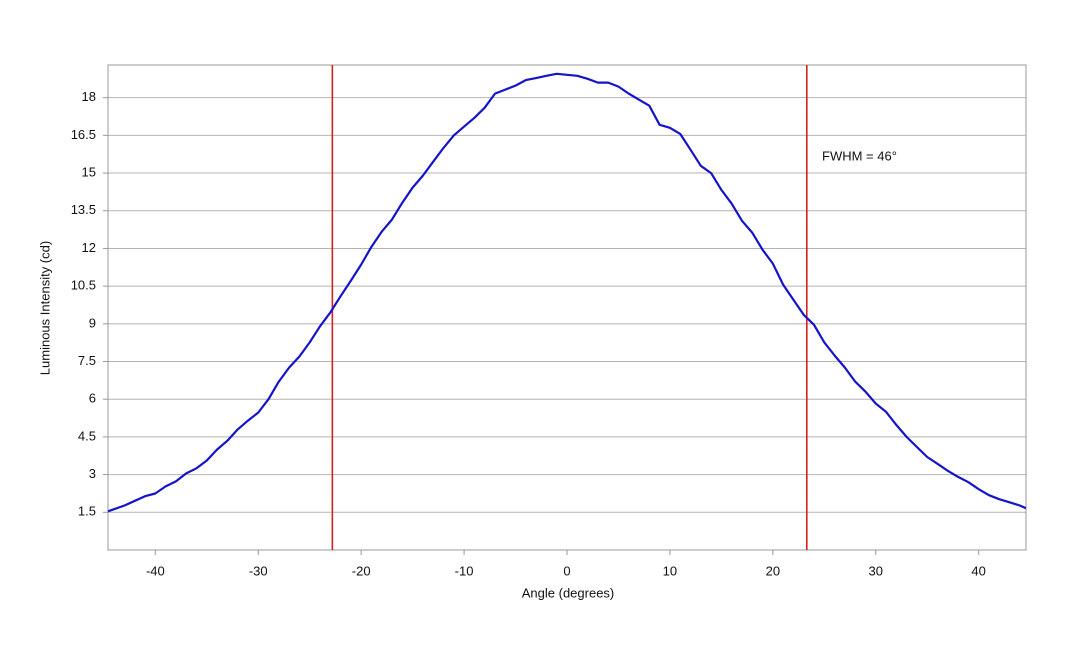 This screenshot has width=1080, height=648. I want to click on y-tick-label: 16.5, so click(83, 134).